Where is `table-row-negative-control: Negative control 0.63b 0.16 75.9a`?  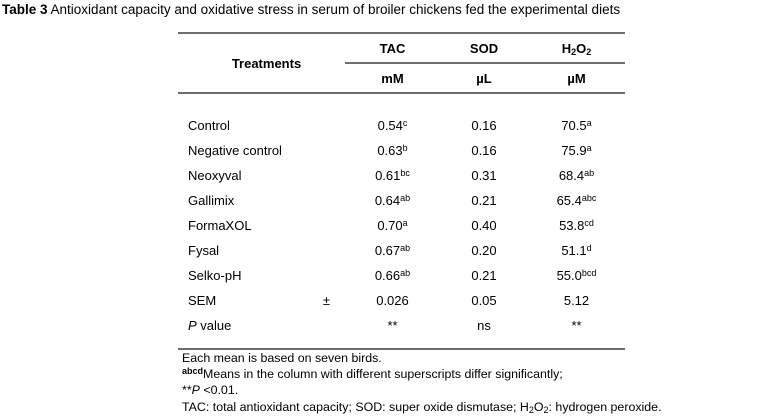 table-row-negative-control: Negative control 0.63b 0.16 75.9a is located at coordinates (401, 150).